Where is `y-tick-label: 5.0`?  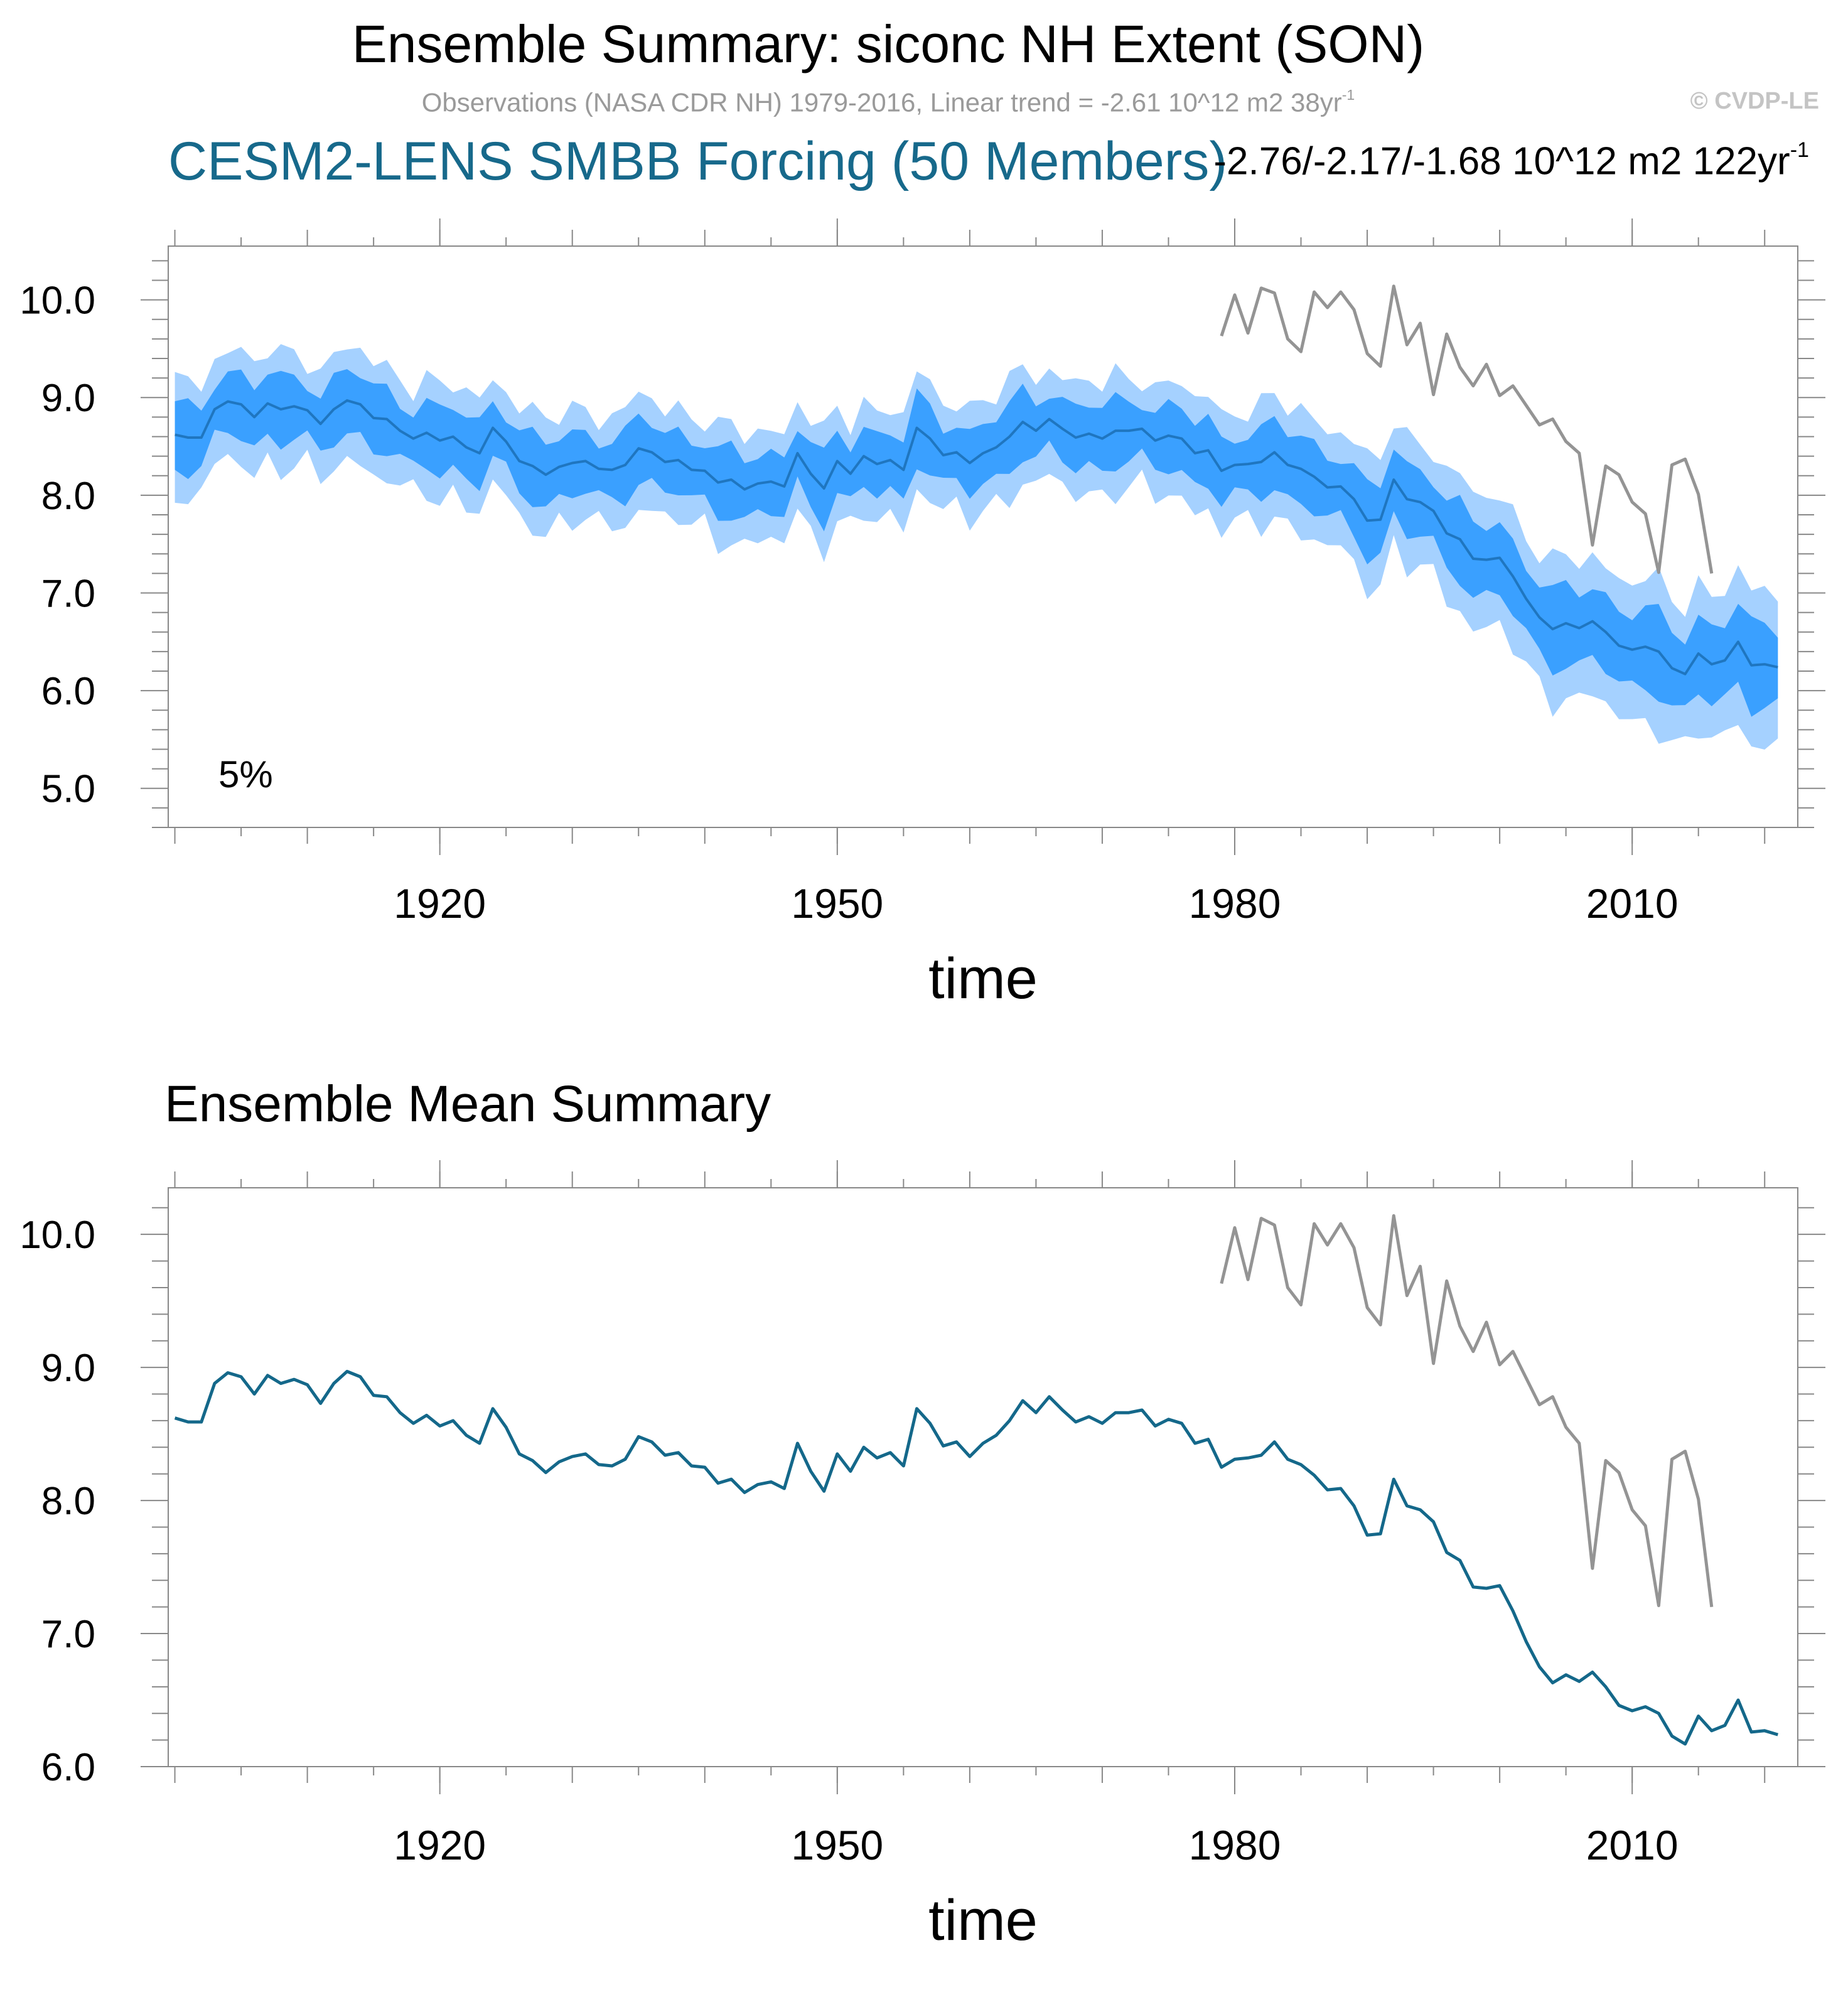 y-tick-label: 5.0 is located at coordinates (68, 789).